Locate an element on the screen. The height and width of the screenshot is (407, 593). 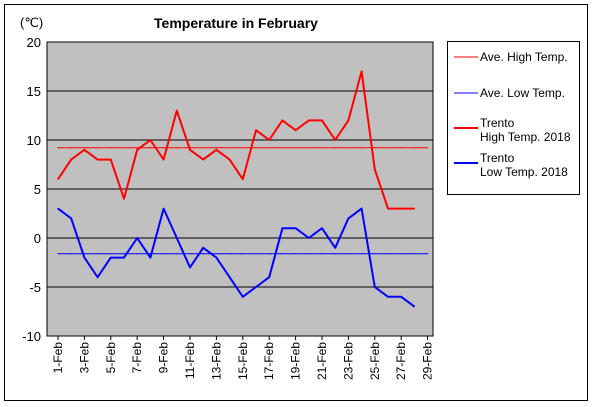
y-tick-label: -5 is located at coordinates (35, 287).